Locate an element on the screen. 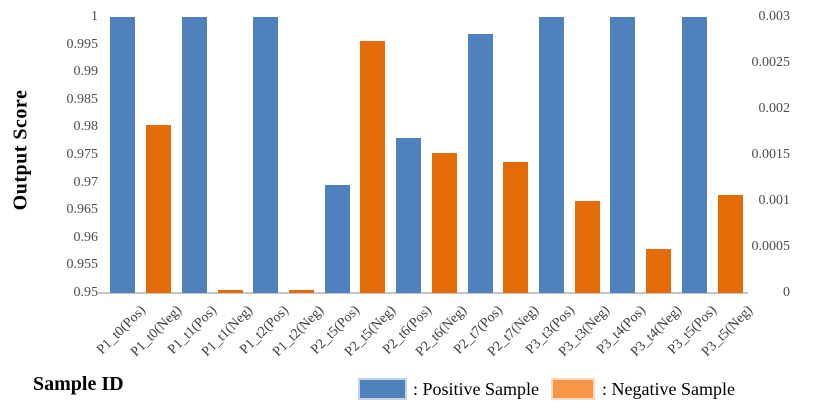 This screenshot has height=409, width=817. left-tick-label: 1 is located at coordinates (94, 16).